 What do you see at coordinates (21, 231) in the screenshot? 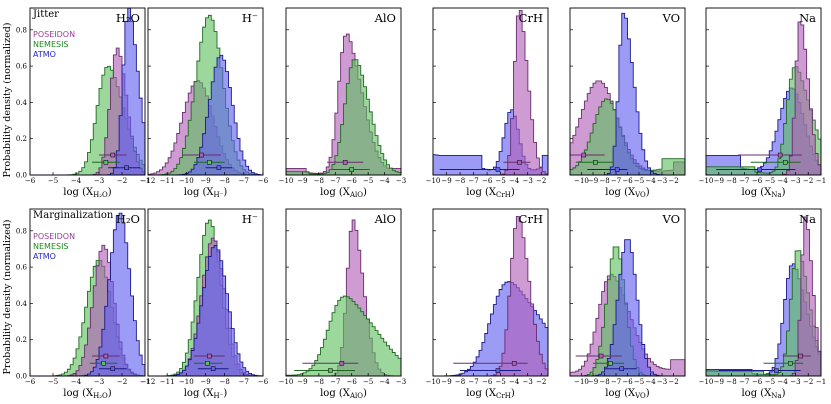
I see `ytick-label: 0.8` at bounding box center [21, 231].